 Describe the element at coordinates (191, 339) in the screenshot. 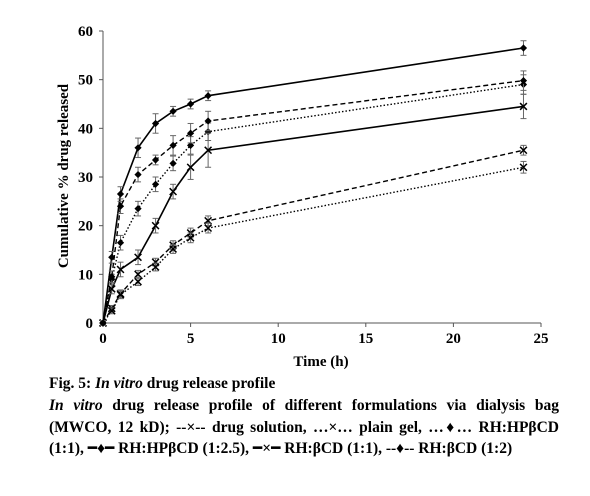

I see `x-tick-label-1: 5` at that location.